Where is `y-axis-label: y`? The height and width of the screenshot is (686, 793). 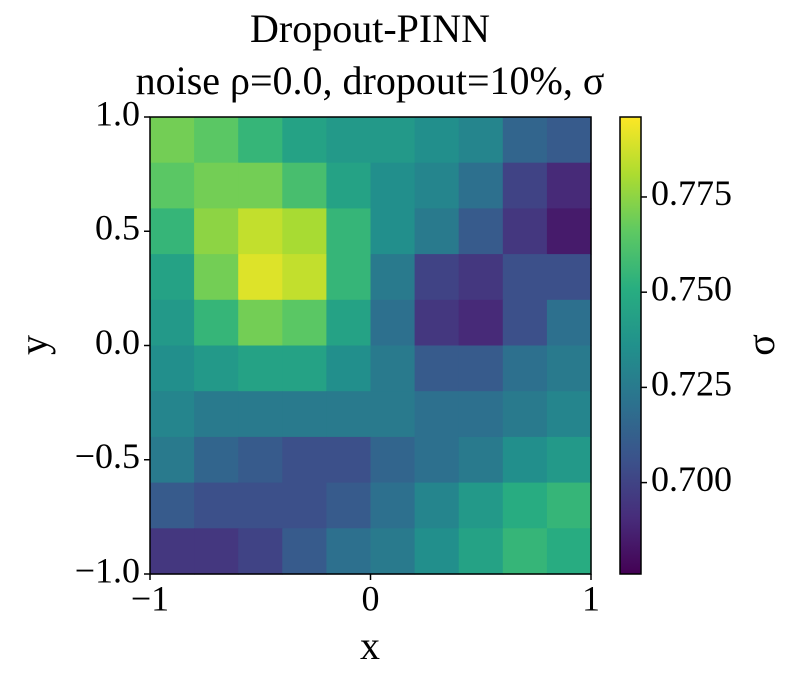
y-axis-label: y is located at coordinates (33, 345).